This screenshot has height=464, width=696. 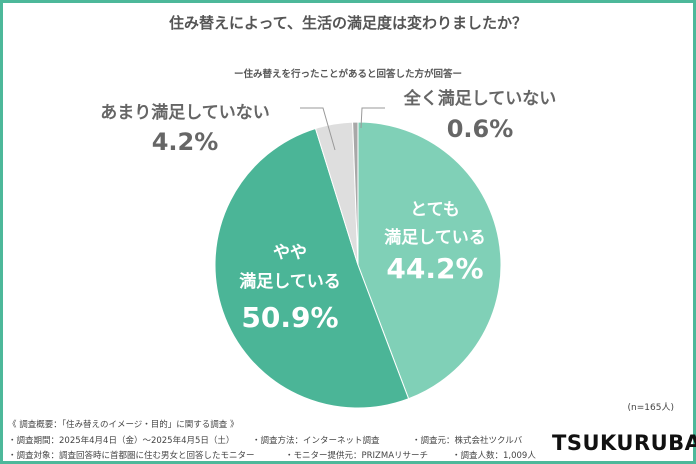 What do you see at coordinates (185, 112) in the screenshot?
I see `slice-label-2: あまり満足していない` at bounding box center [185, 112].